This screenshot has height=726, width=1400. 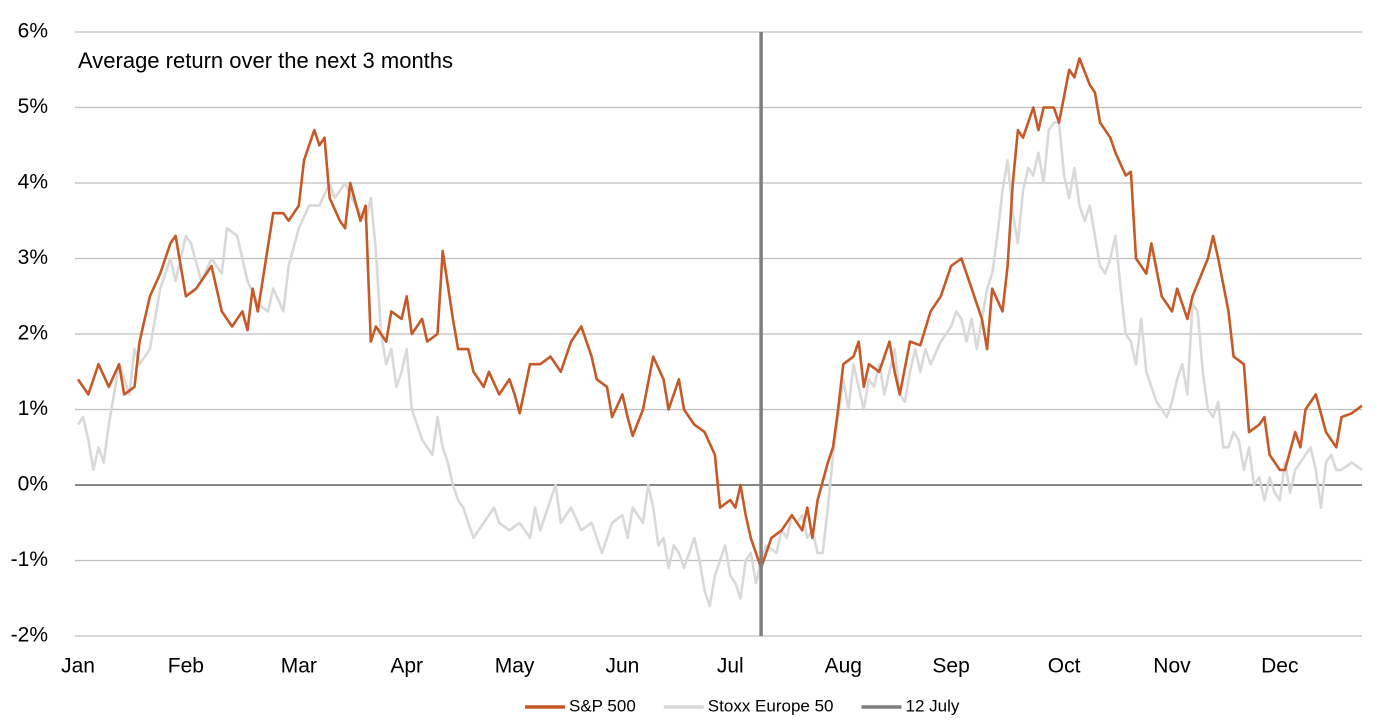 What do you see at coordinates (33, 182) in the screenshot?
I see `y-tick-label: 4%` at bounding box center [33, 182].